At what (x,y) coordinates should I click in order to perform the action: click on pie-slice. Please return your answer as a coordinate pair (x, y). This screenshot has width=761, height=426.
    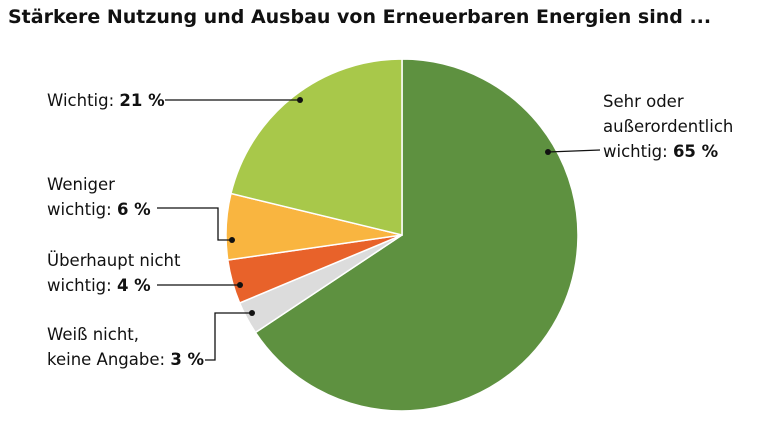
    Looking at the image, I should click on (316, 147).